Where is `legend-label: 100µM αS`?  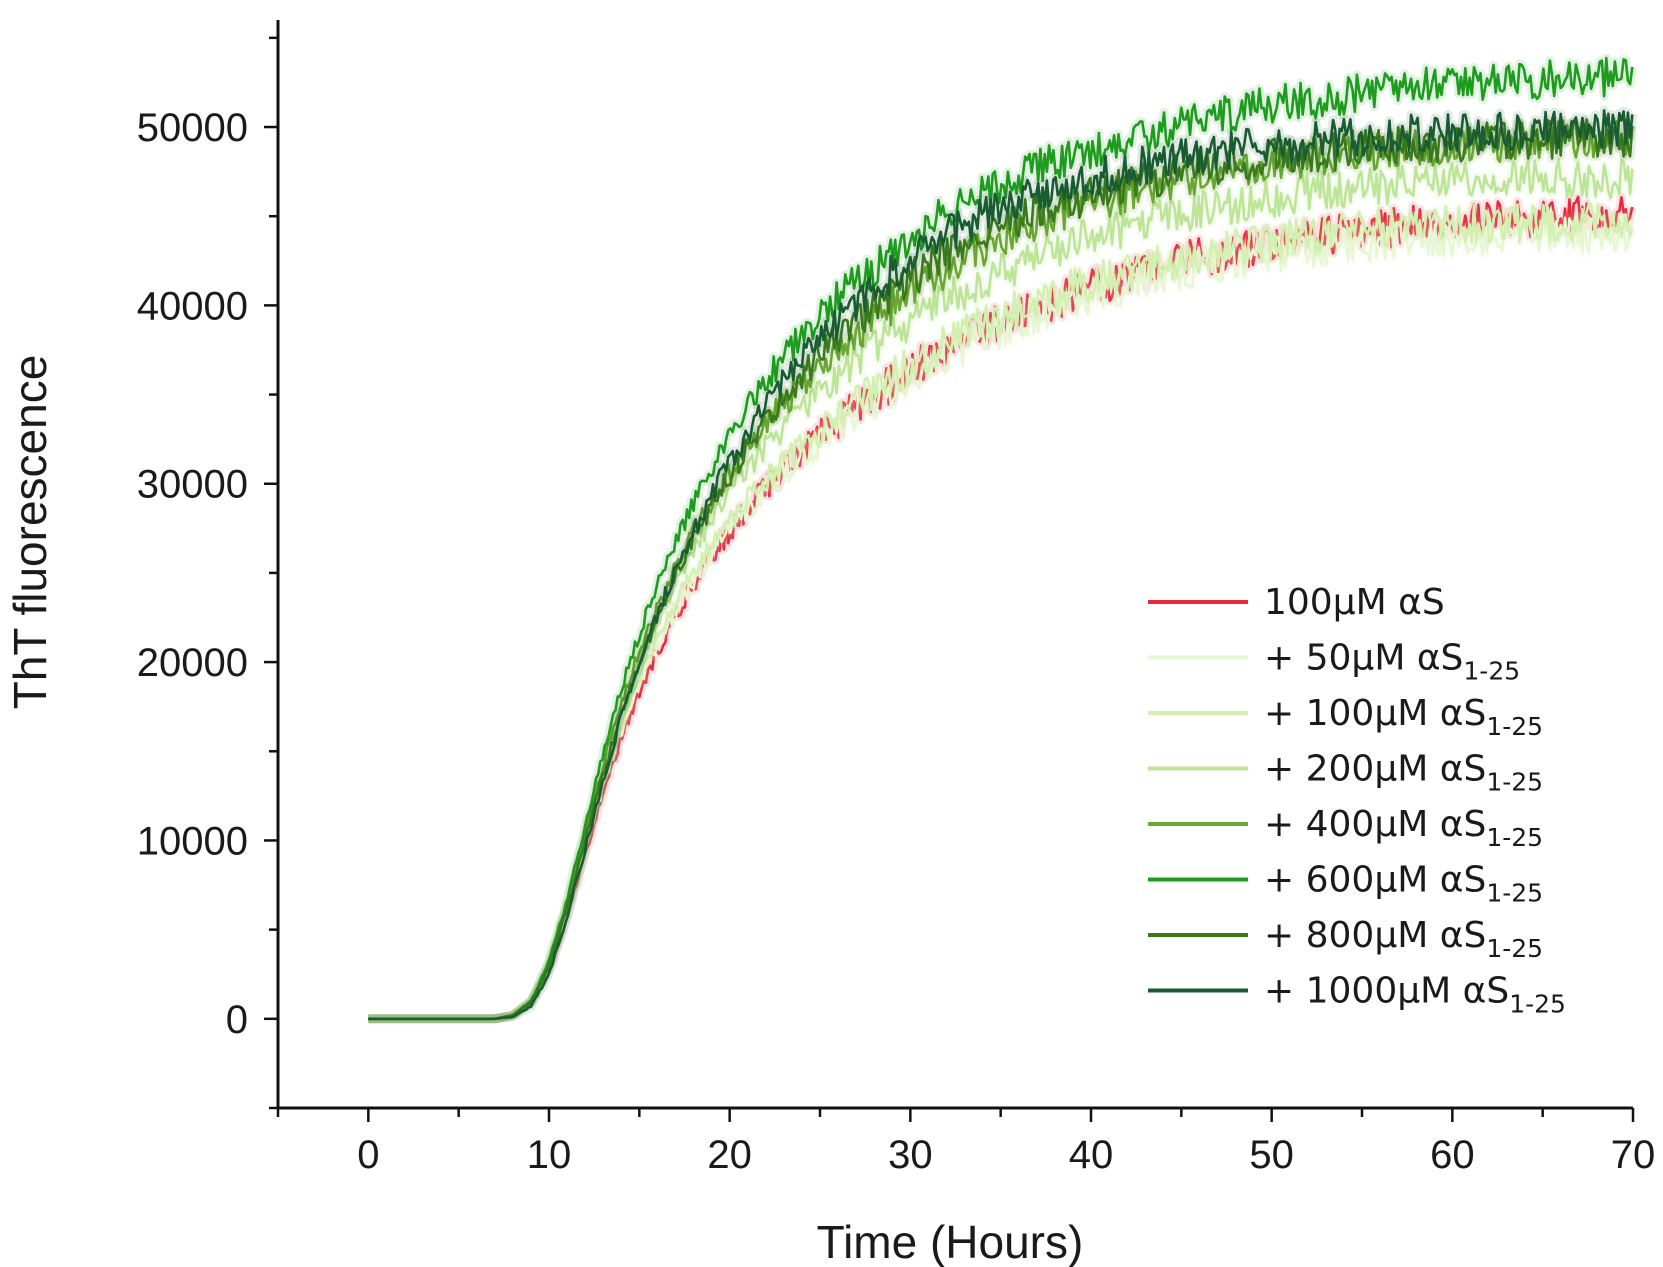 legend-label: 100µM αS is located at coordinates (1354, 602).